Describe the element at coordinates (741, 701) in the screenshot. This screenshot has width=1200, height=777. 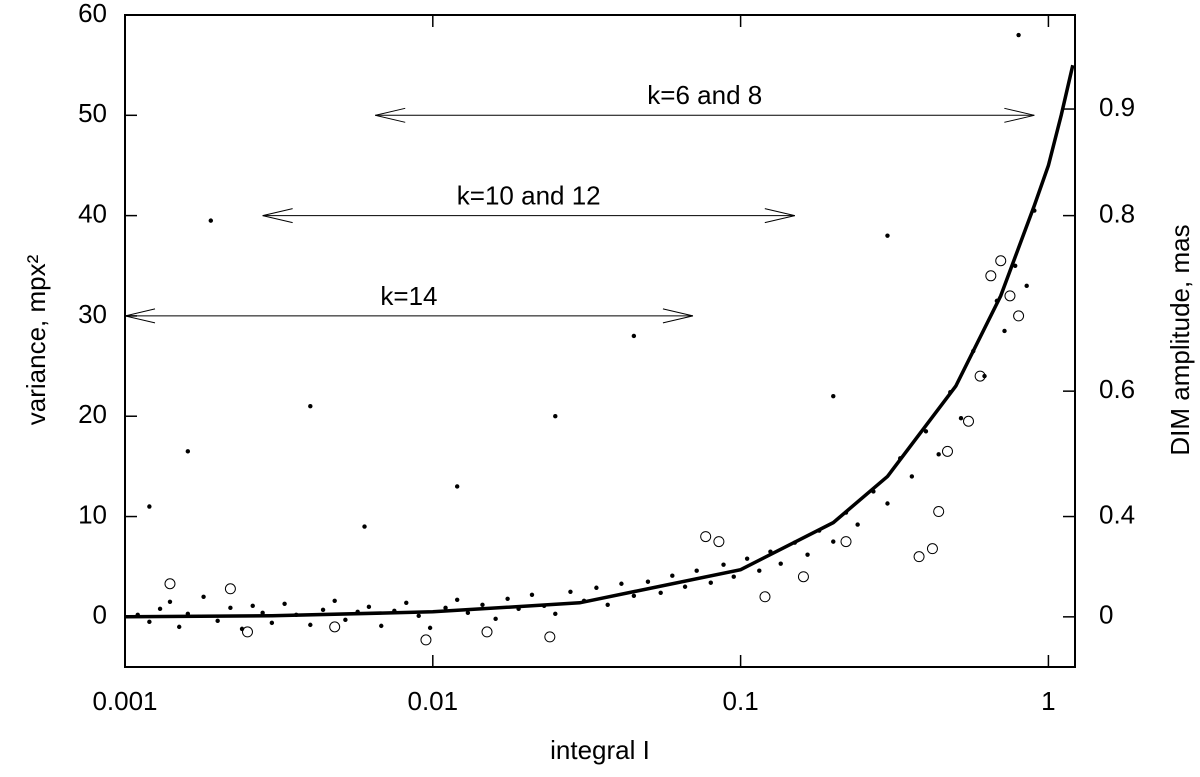
I see `x-tick-label: 0.1` at that location.